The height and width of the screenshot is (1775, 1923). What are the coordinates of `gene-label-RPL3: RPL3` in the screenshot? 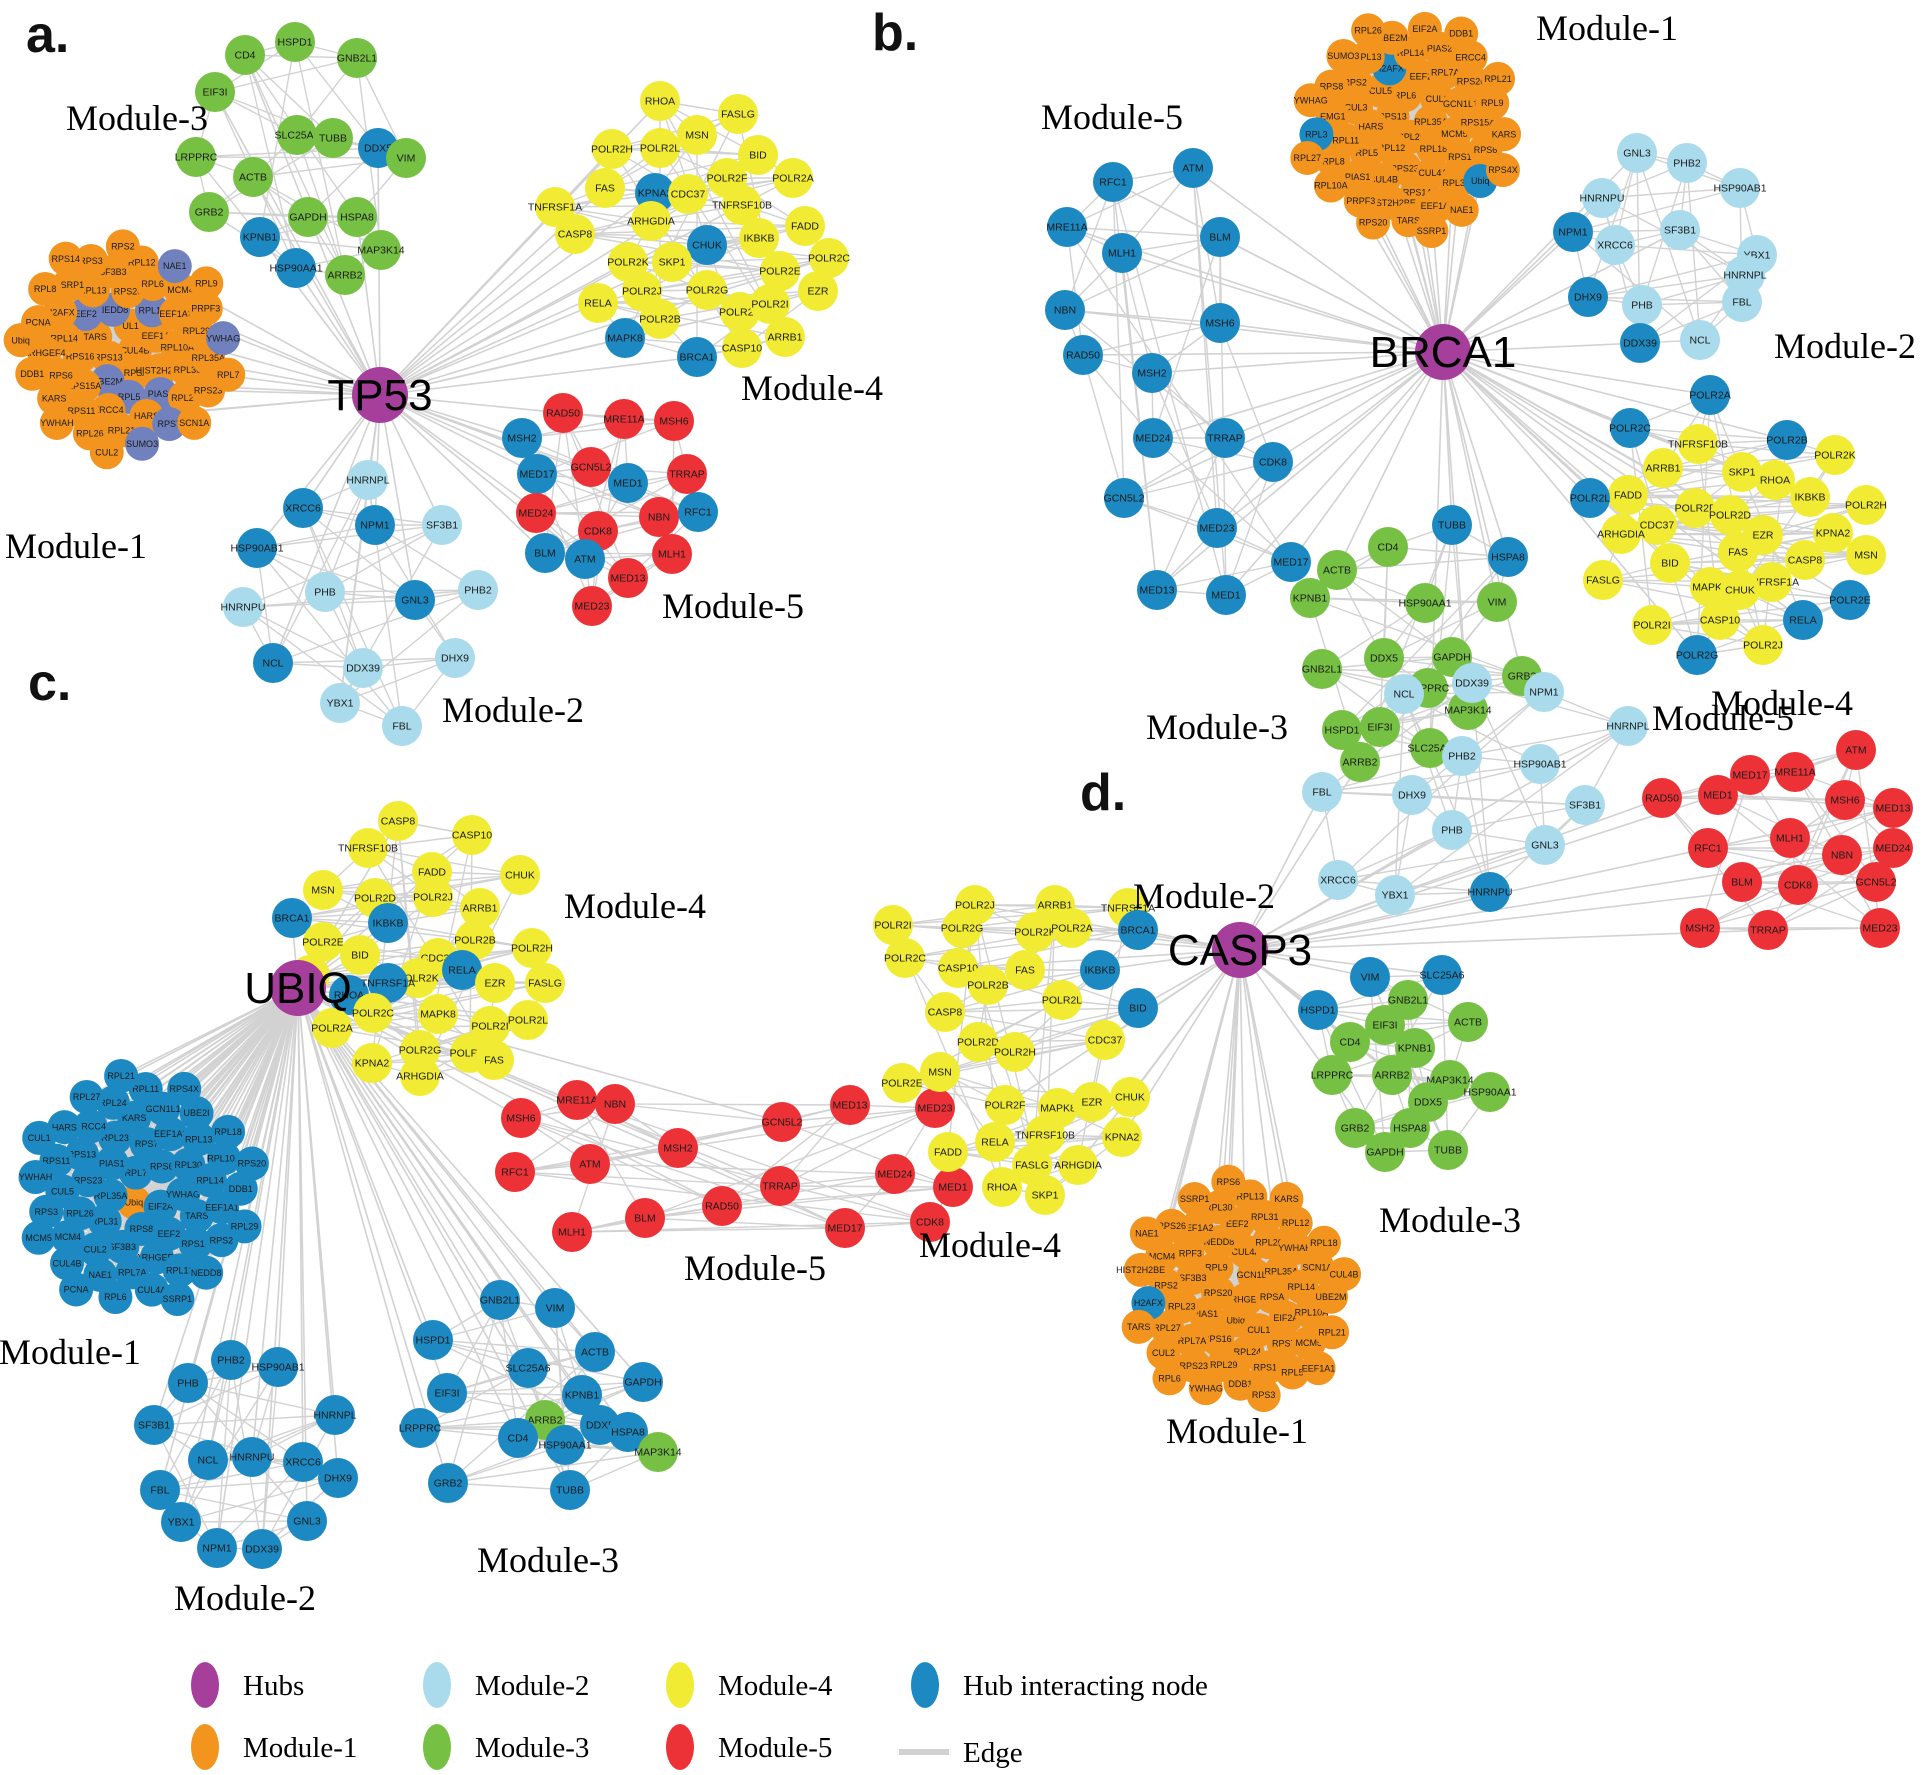 It's located at (1316, 134).